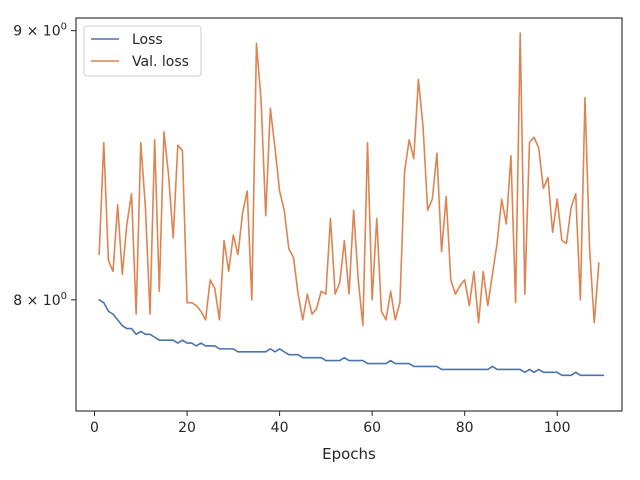 This screenshot has width=640, height=480. Describe the element at coordinates (330, 423) in the screenshot. I see `x-axis: 0 20 40 60 80 100` at that location.